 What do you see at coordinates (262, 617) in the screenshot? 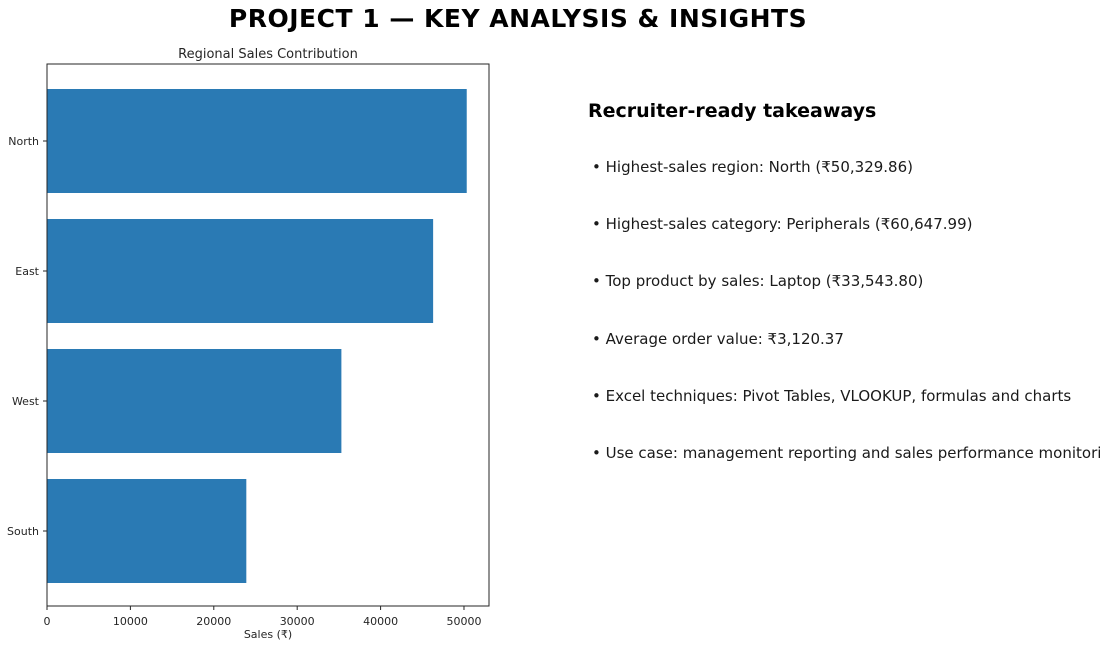
I see `x-axis-ticks: 0 10000 20000 30000 40000 50000` at bounding box center [262, 617].